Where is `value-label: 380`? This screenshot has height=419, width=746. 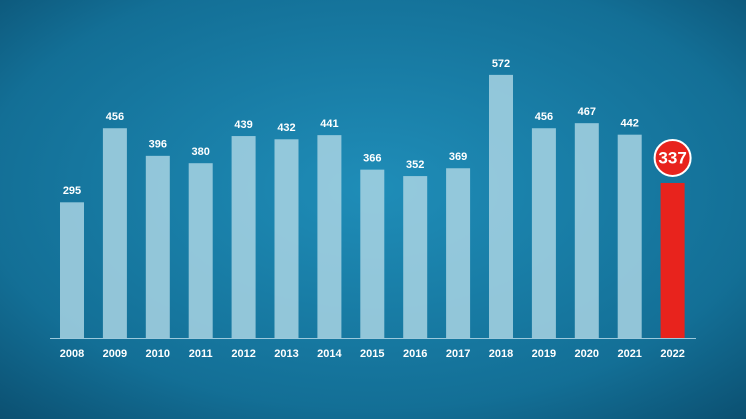 value-label: 380 is located at coordinates (201, 152).